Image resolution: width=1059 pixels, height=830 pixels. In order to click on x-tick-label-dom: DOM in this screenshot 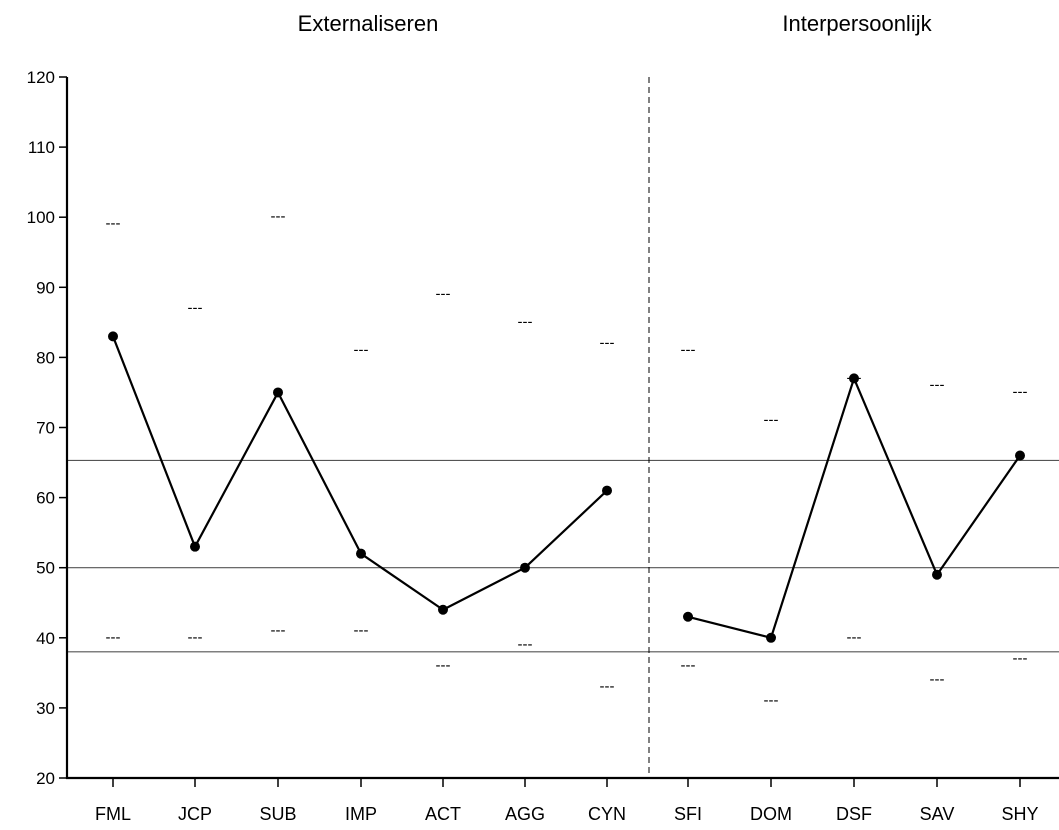, I will do `click(771, 814)`.